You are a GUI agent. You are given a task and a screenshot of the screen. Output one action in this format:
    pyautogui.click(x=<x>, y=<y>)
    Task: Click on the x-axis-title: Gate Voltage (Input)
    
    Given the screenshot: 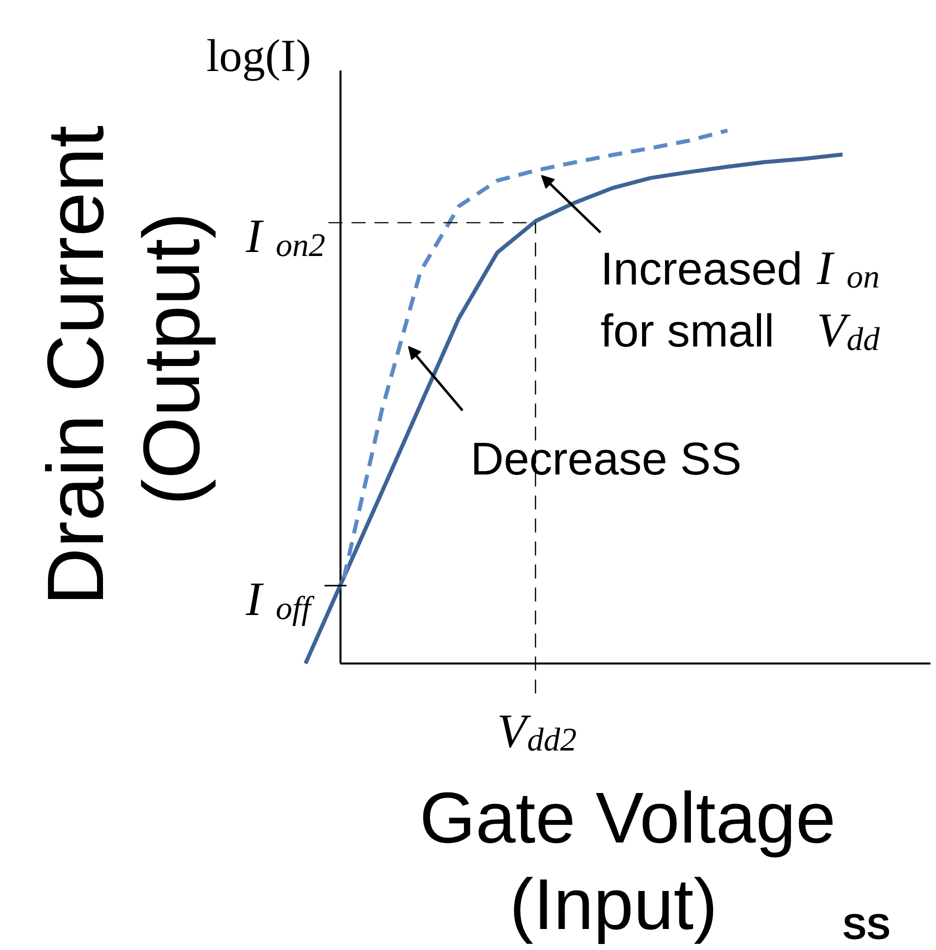 What is the action you would take?
    pyautogui.click(x=628, y=861)
    